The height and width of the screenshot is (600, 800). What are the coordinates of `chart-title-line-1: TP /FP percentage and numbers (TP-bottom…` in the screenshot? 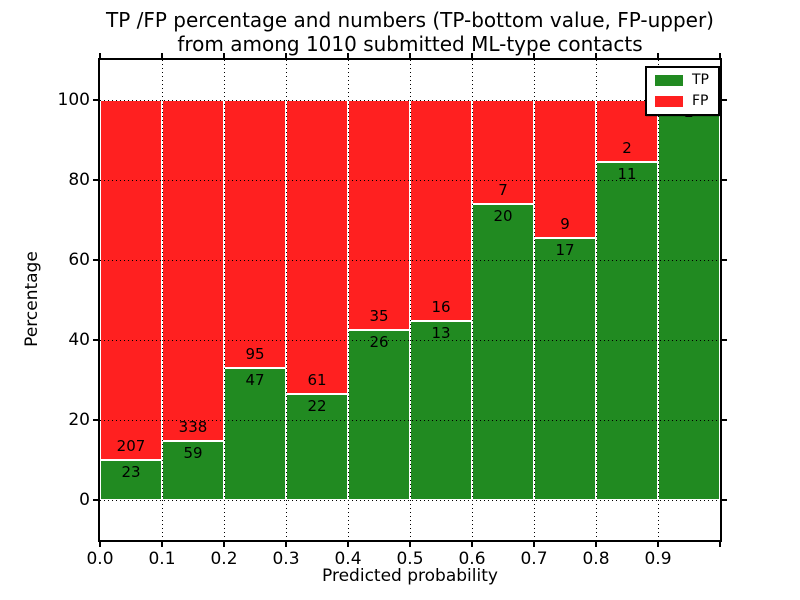 It's located at (410, 20).